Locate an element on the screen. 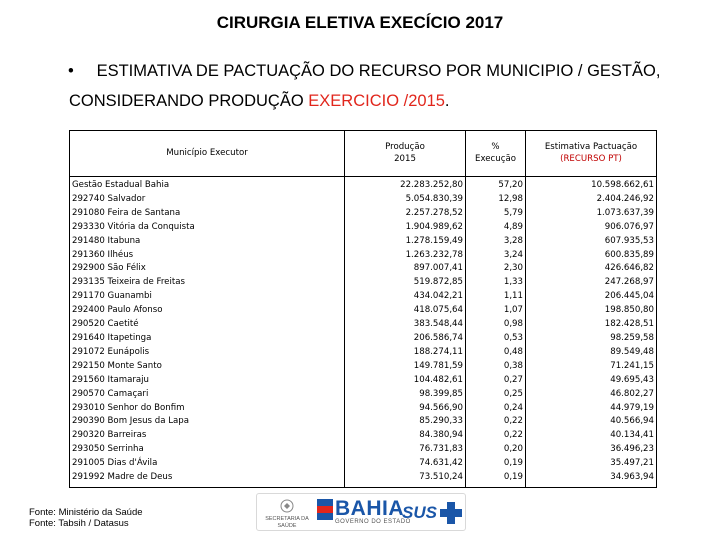 The width and height of the screenshot is (720, 540). estimativa-cell: 198.850,80 is located at coordinates (629, 310).